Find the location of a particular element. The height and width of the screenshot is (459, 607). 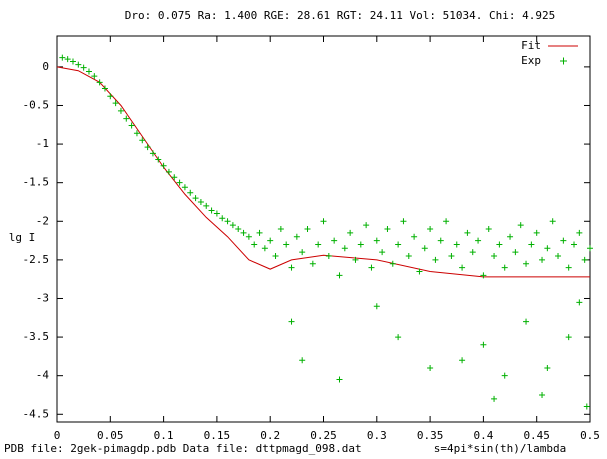

y-tick-label: -1 is located at coordinates (42, 143).